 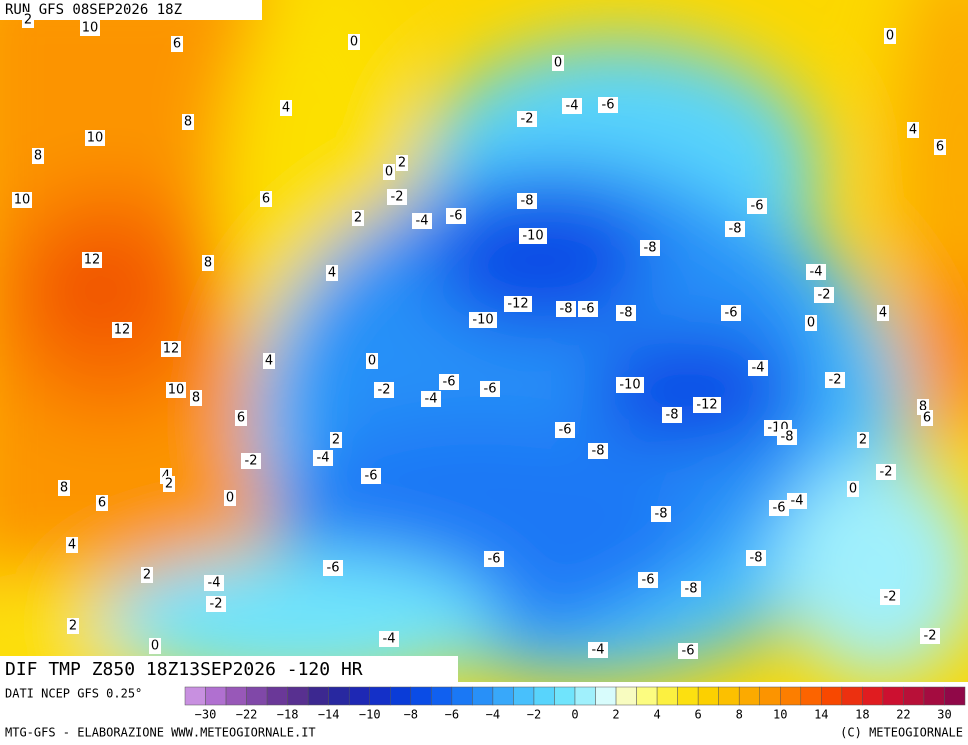 What do you see at coordinates (171, 349) in the screenshot?
I see `contour-label: 12` at bounding box center [171, 349].